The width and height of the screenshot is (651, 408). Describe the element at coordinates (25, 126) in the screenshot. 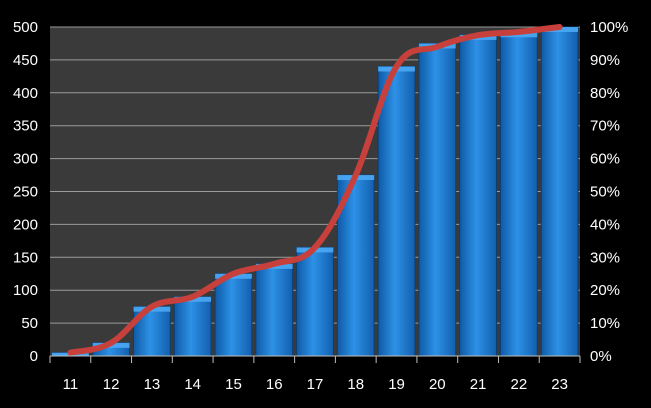

I see `y-left-tick-label: 350` at that location.